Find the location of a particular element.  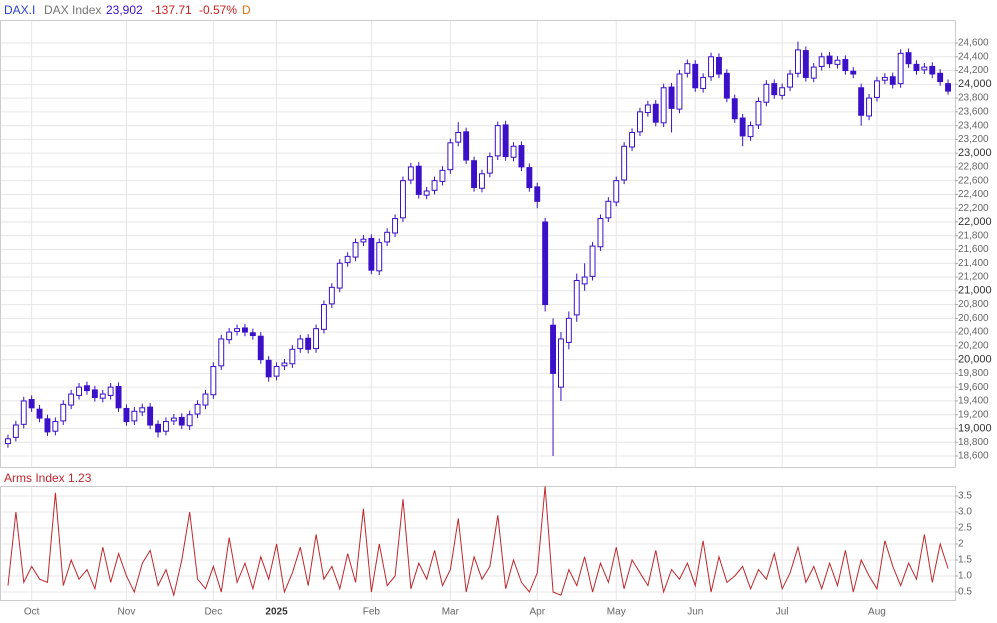

y-tick-label: 22,000 is located at coordinates (975, 222).